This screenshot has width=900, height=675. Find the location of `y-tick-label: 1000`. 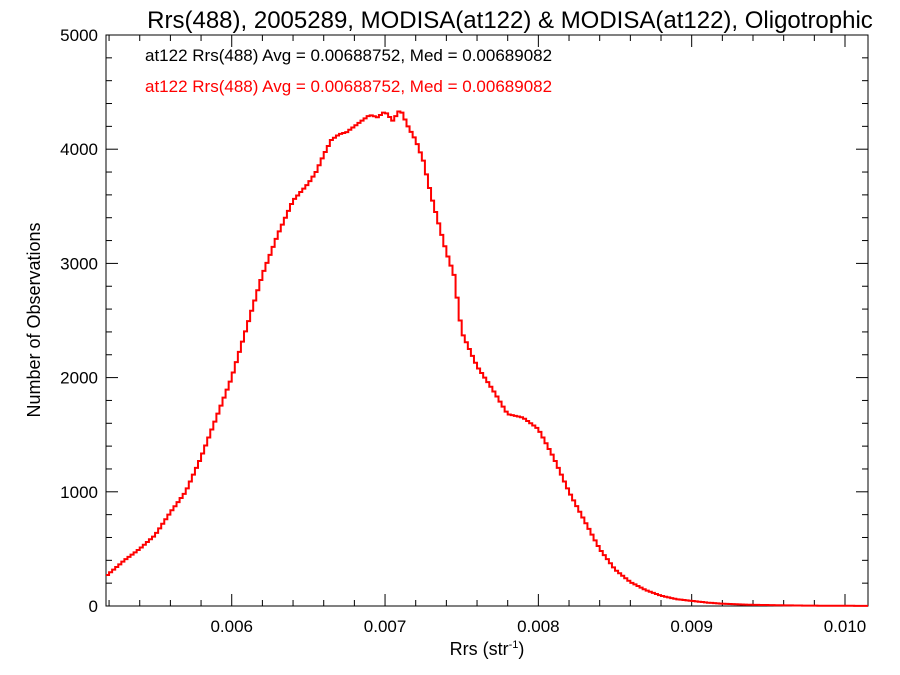

y-tick-label: 1000 is located at coordinates (79, 492).